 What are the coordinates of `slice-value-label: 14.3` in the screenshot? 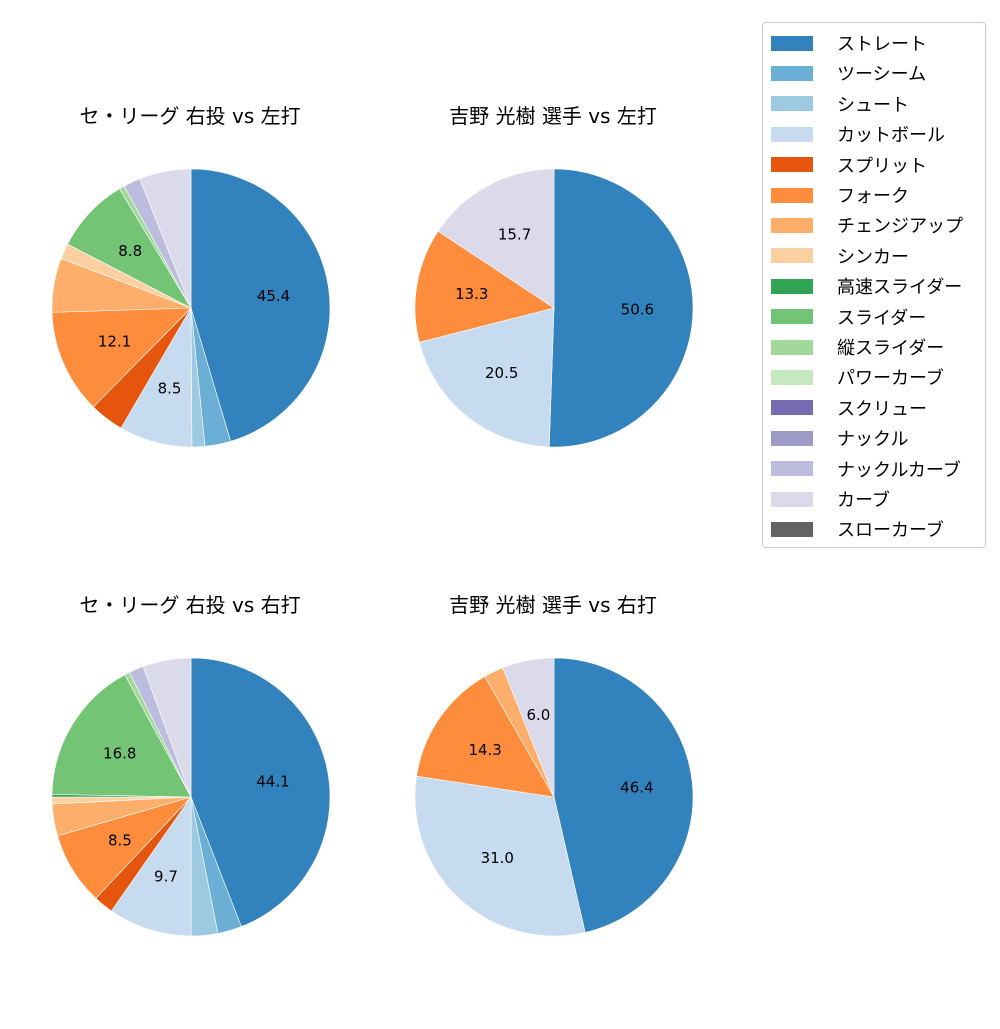 It's located at (484, 750).